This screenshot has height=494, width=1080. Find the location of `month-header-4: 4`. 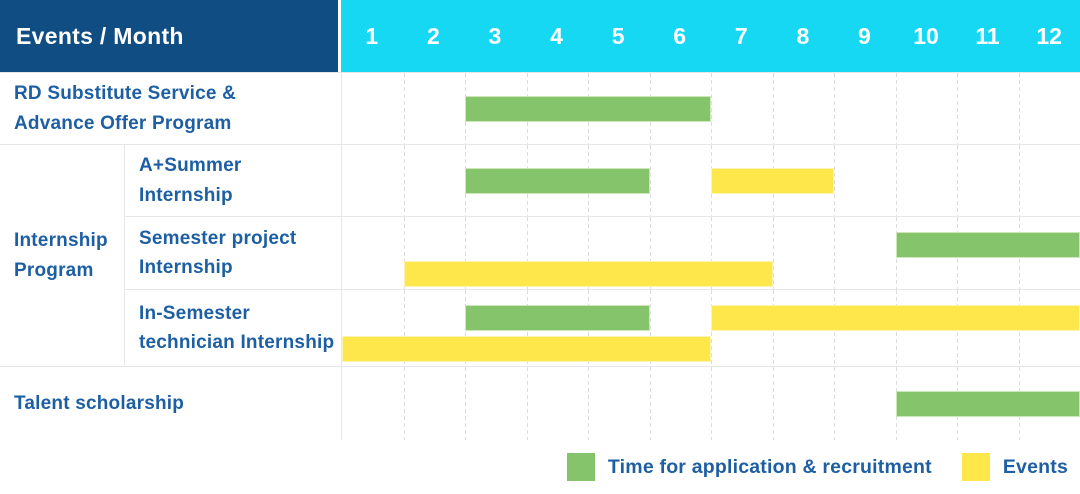

month-header-4: 4 is located at coordinates (556, 35).